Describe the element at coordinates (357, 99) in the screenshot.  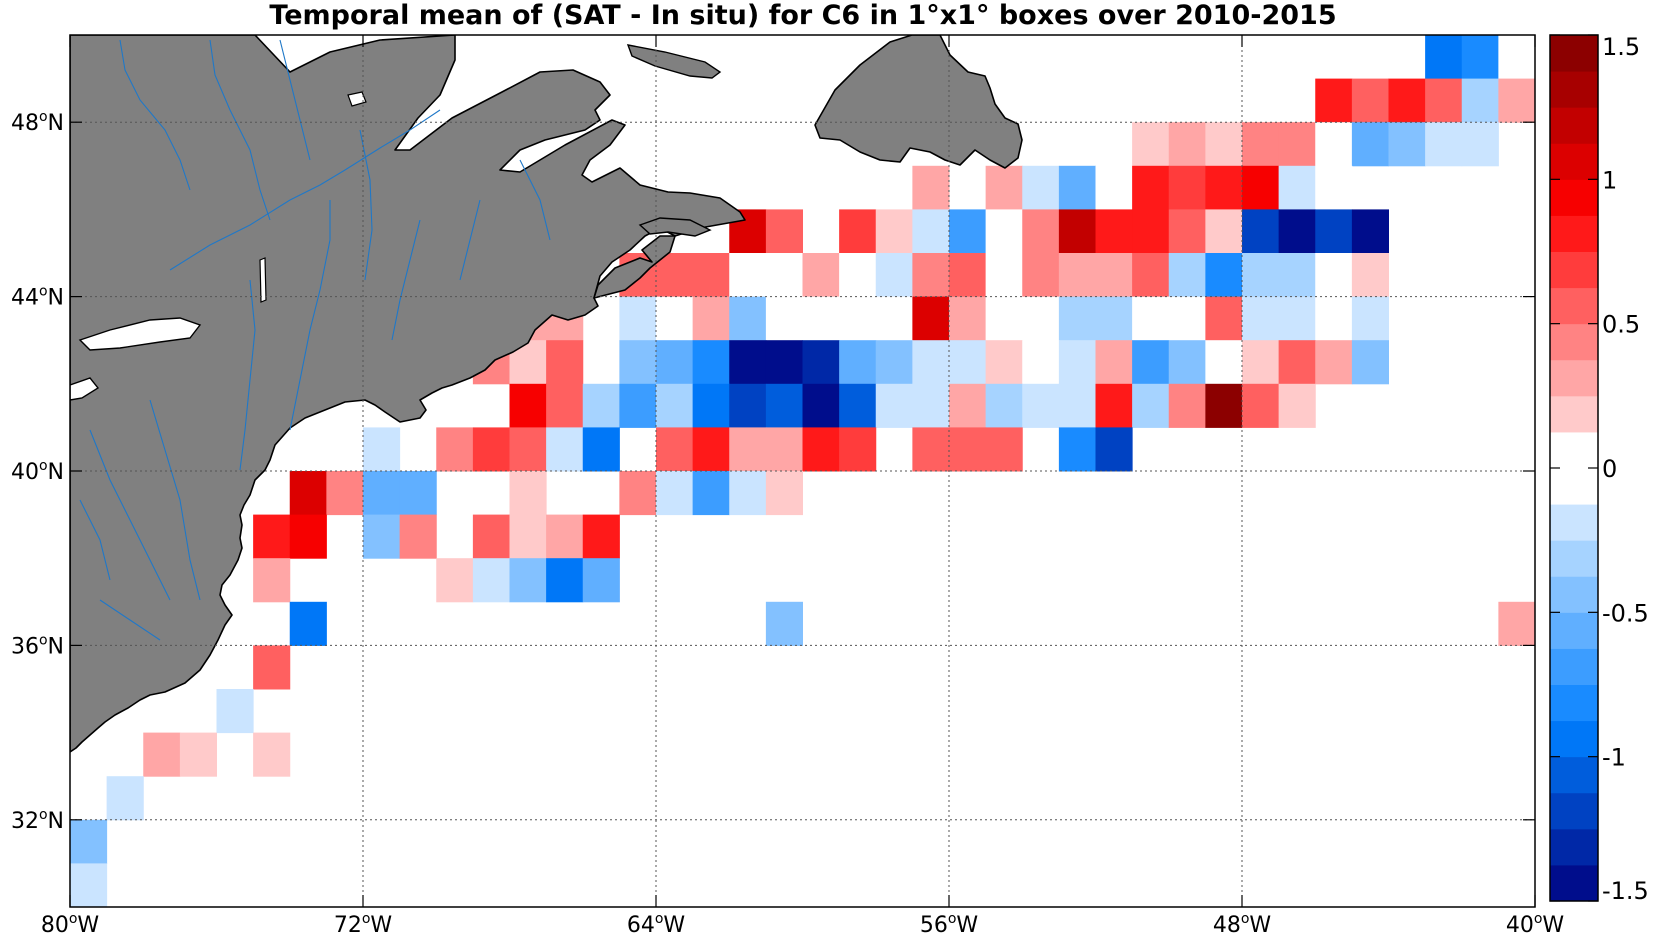
I see `lake-st-jean` at that location.